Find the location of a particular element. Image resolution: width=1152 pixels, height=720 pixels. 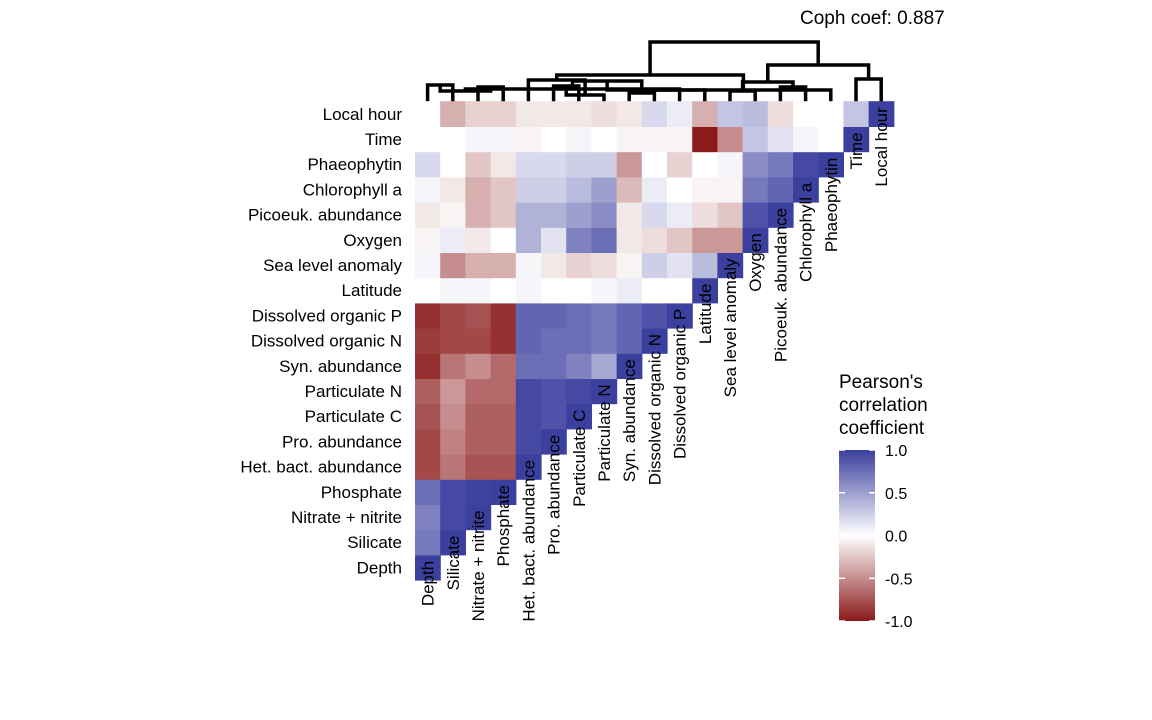

heatmap-cell-sea-level-anomaly-nitrate-nitrite is located at coordinates (478, 265).